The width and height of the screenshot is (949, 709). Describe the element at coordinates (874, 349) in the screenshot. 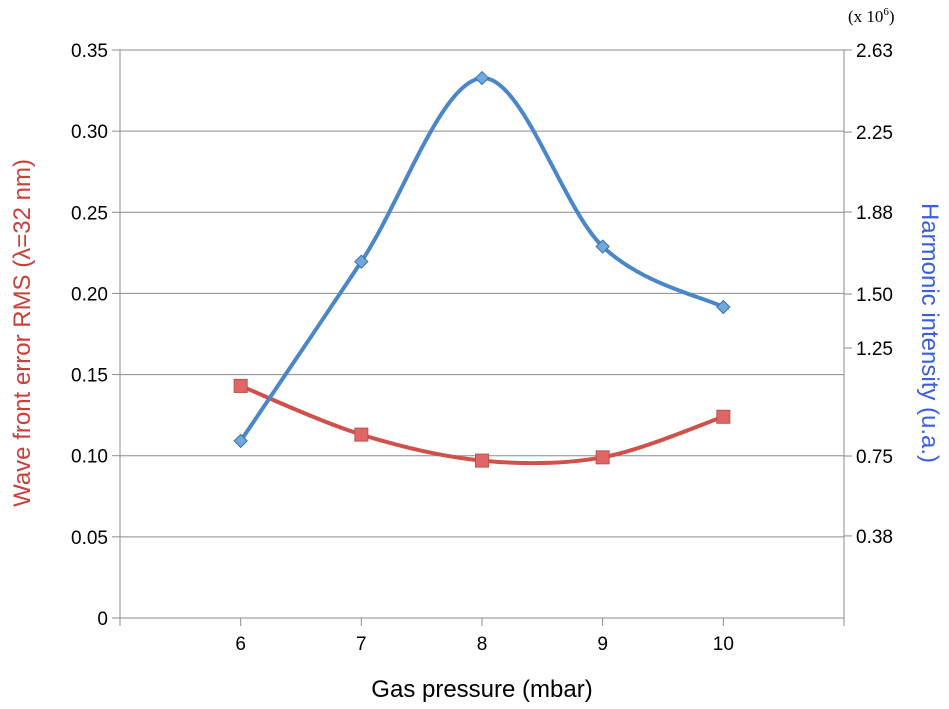

I see `right-tick-label: 1.25` at that location.